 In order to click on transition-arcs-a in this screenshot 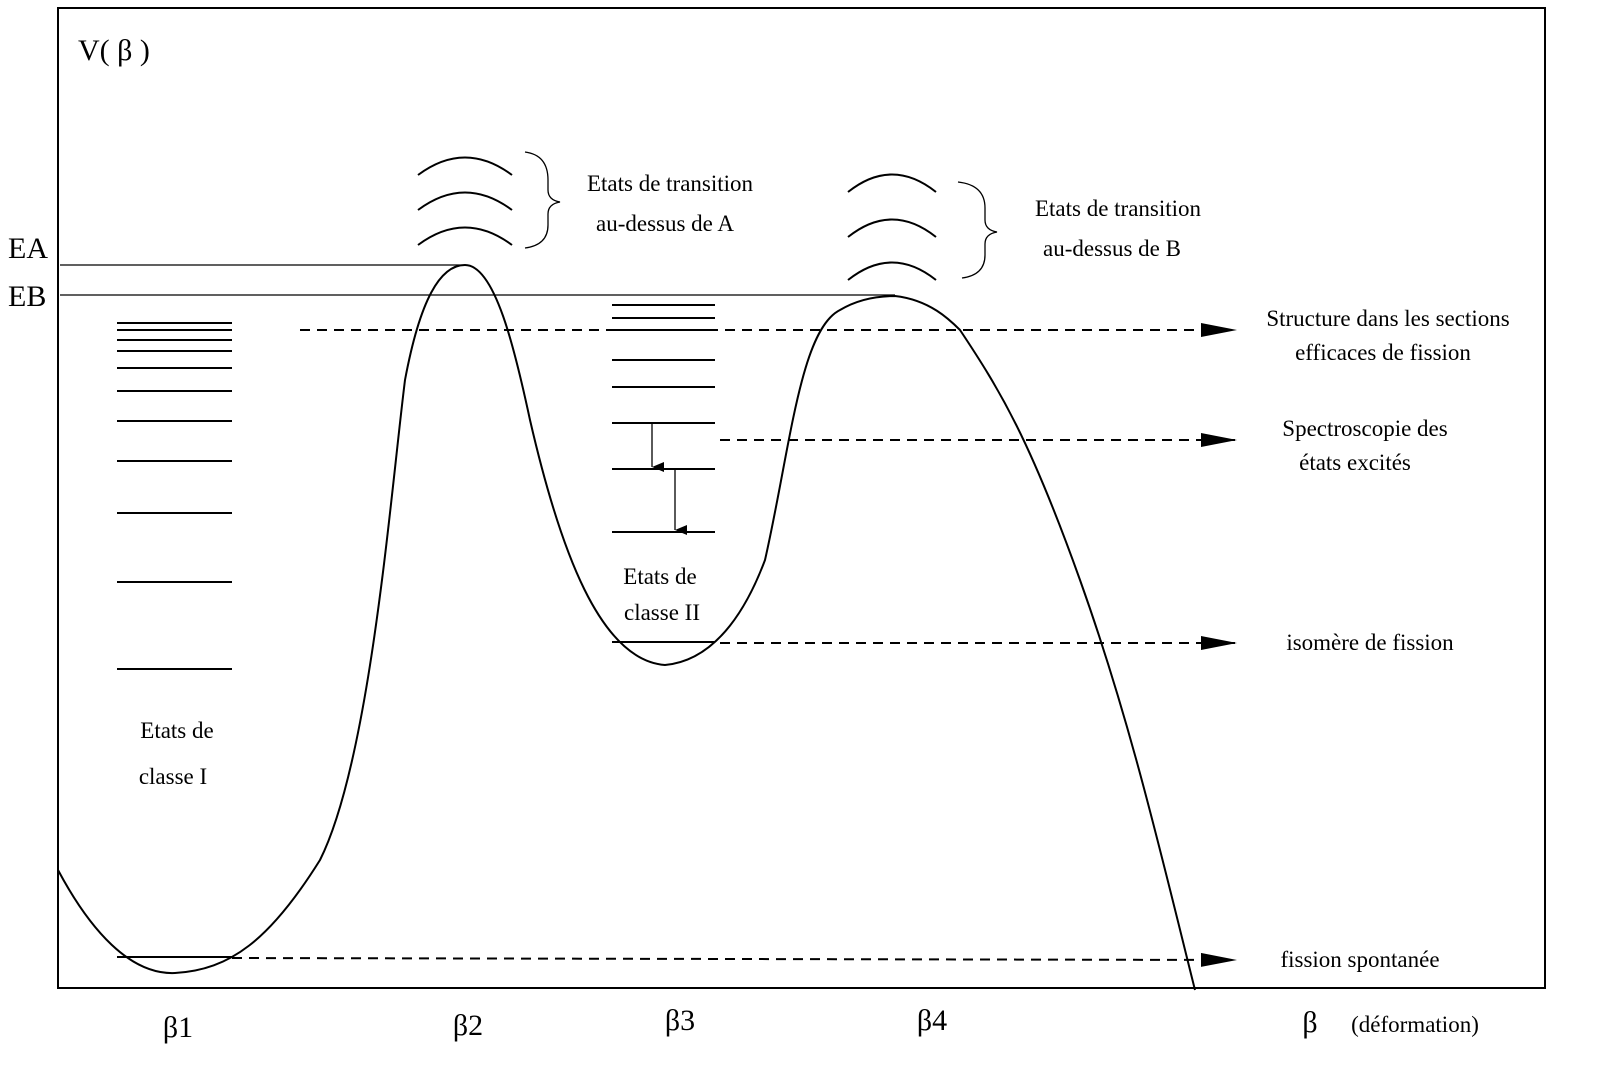, I will do `click(465, 201)`.